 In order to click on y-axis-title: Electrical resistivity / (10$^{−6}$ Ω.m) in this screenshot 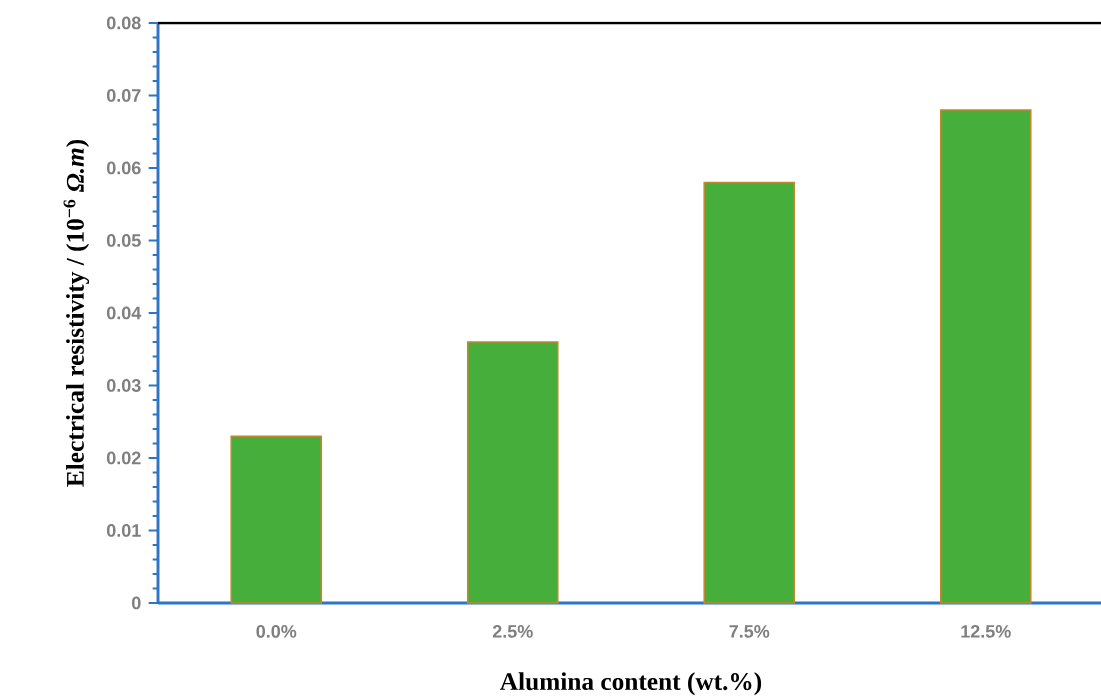, I will do `click(76, 313)`.